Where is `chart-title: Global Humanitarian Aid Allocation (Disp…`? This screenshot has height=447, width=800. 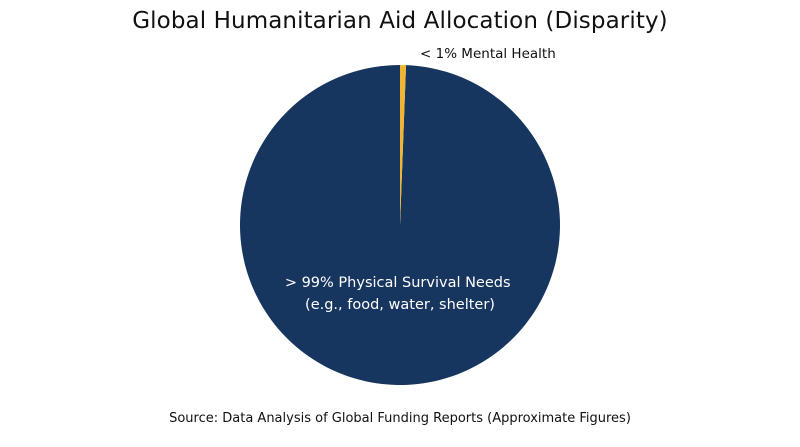 chart-title: Global Humanitarian Aid Allocation (Disp… is located at coordinates (400, 21).